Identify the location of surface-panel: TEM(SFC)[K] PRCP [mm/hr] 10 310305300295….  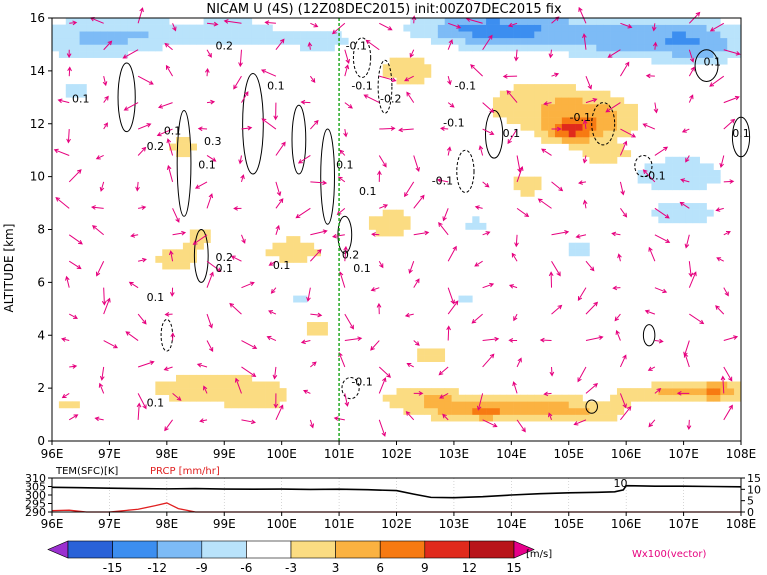
(393, 498).